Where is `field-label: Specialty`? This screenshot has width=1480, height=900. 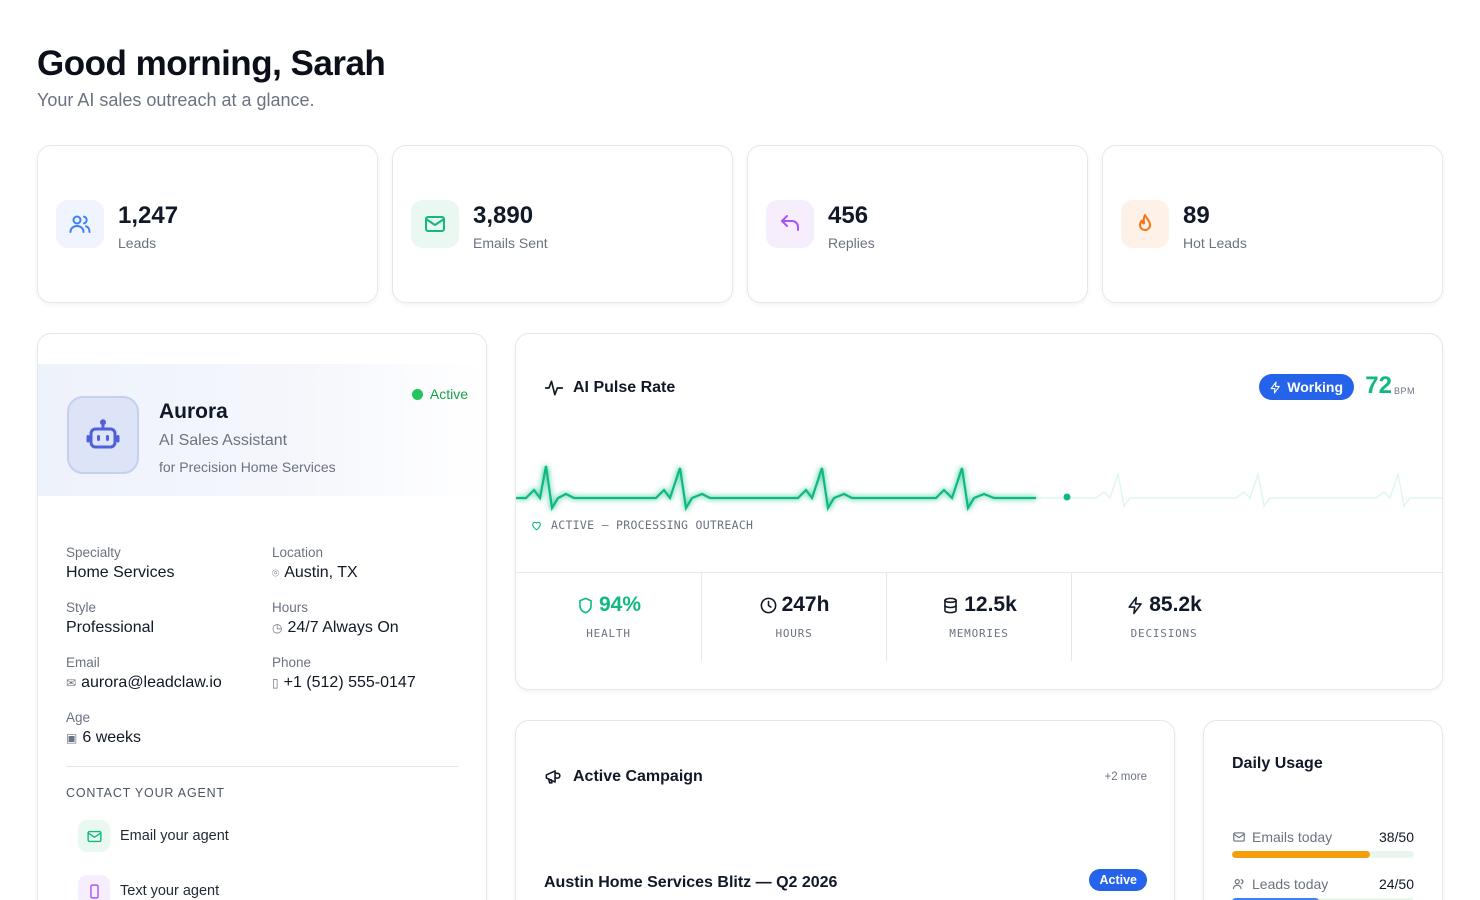
field-label: Specialty is located at coordinates (93, 552).